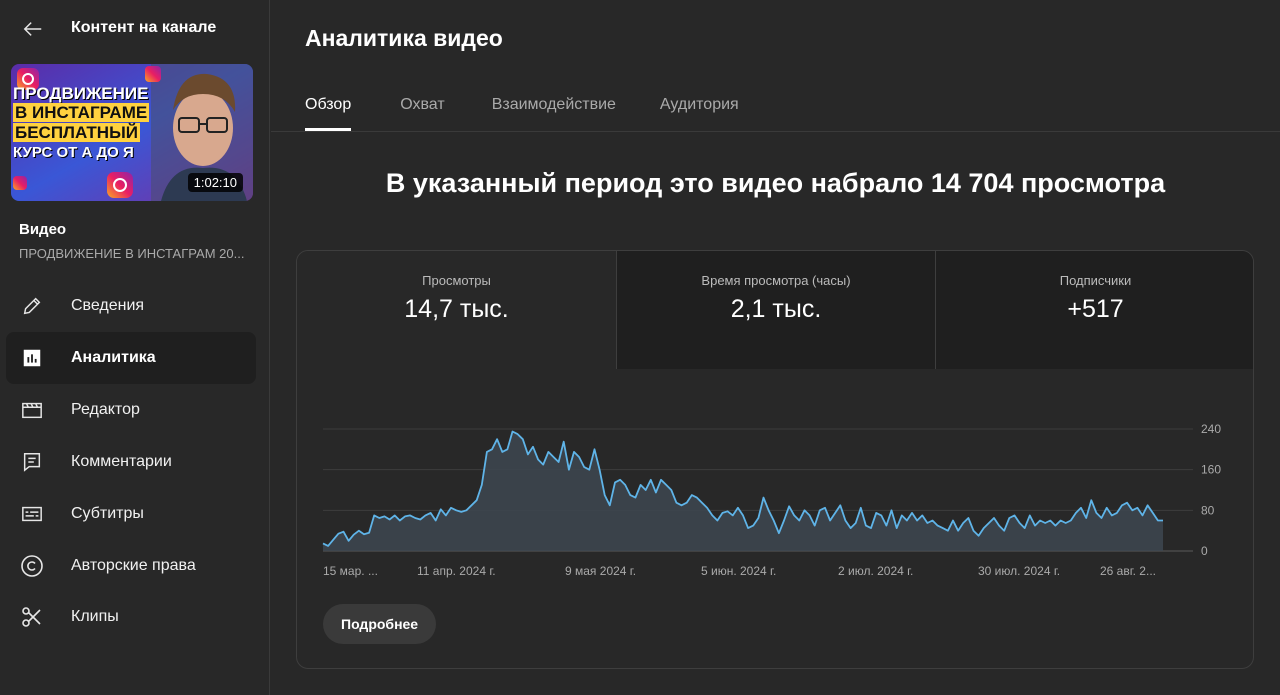 Image resolution: width=1280 pixels, height=695 pixels. I want to click on sidebar-item-label: Редактор, so click(105, 409).